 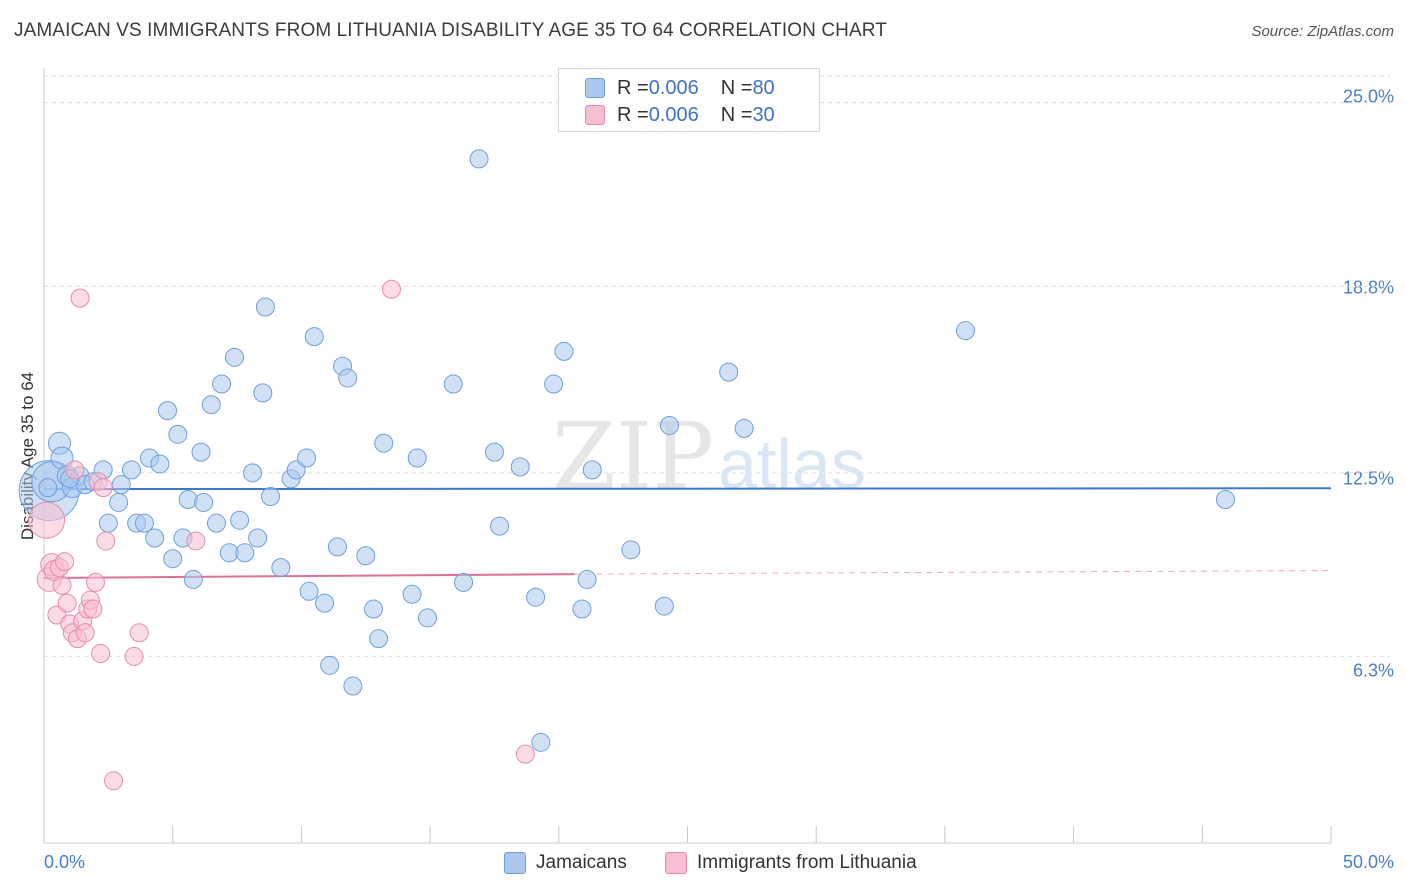 What do you see at coordinates (676, 863) in the screenshot?
I see `bottom-legend-swatch-pink` at bounding box center [676, 863].